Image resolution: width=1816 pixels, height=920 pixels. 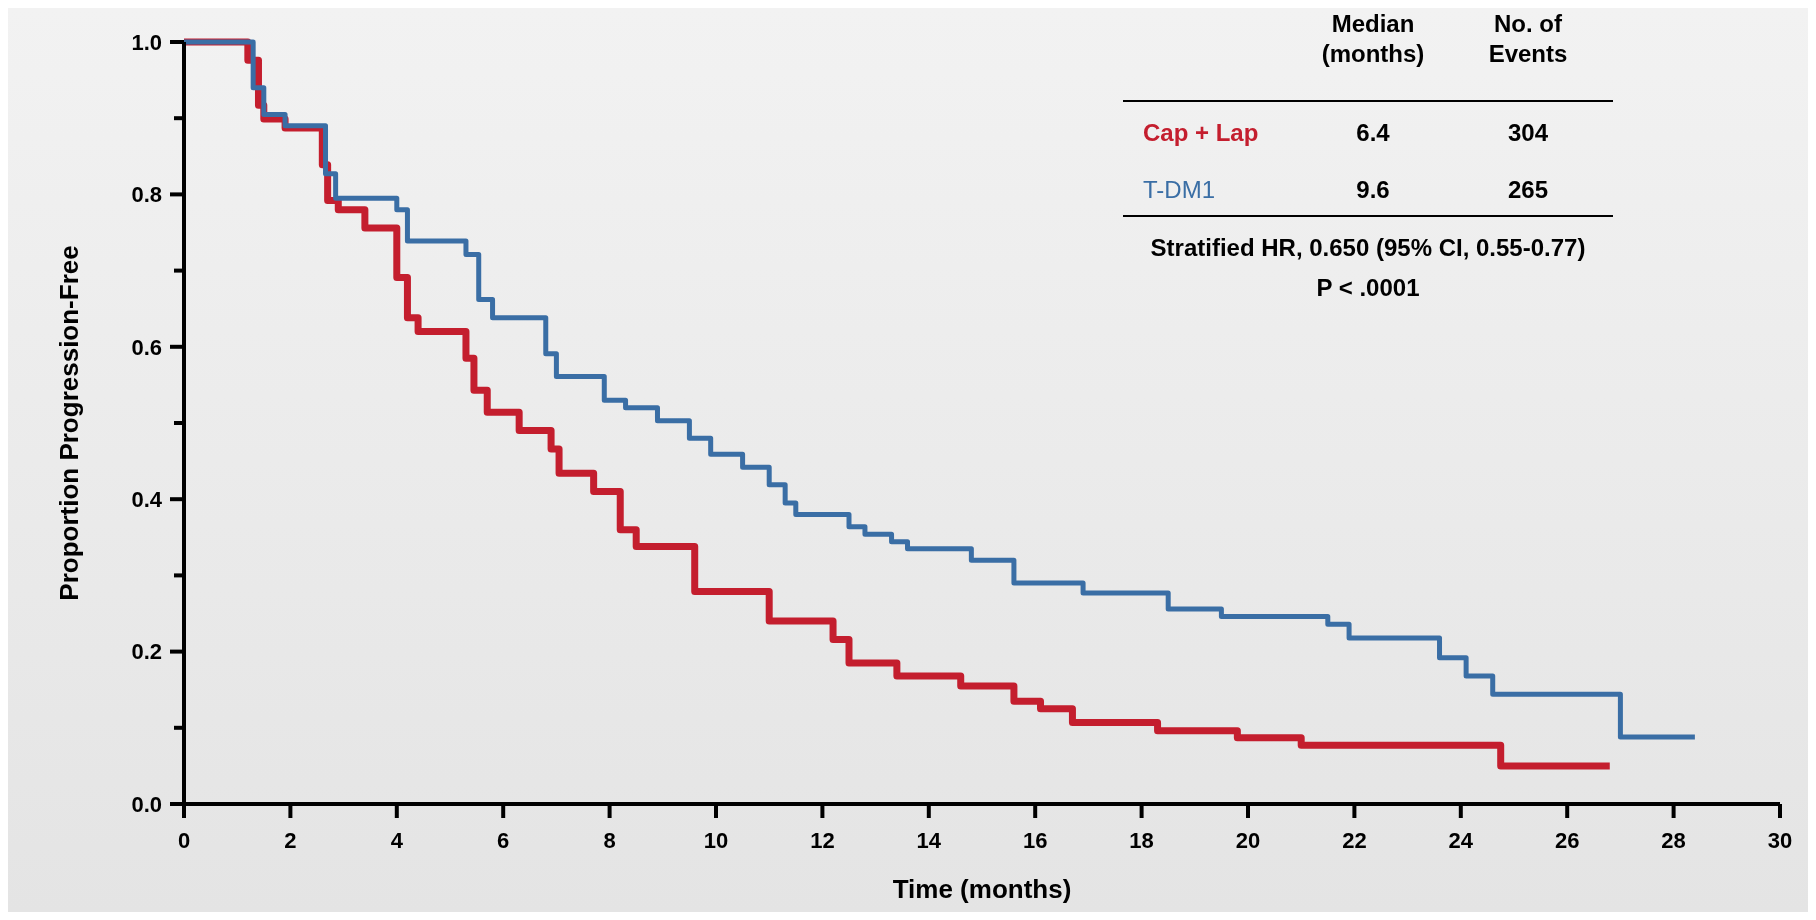 I want to click on x-tick-label: 28, so click(x=1673, y=840).